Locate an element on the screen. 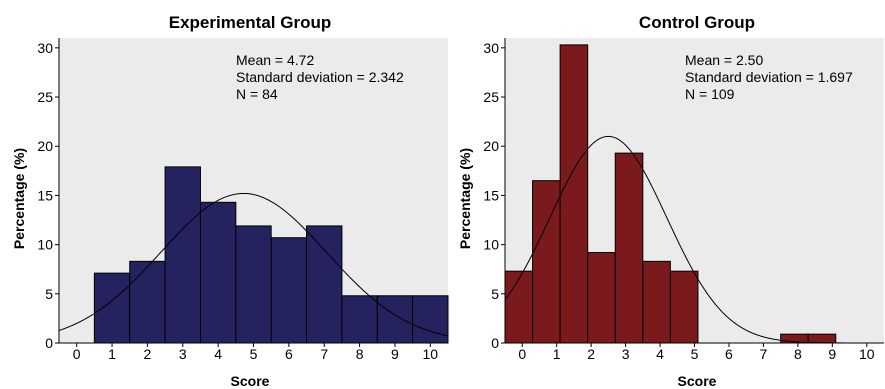 The width and height of the screenshot is (885, 389). chart-title: Experimental Group is located at coordinates (250, 22).